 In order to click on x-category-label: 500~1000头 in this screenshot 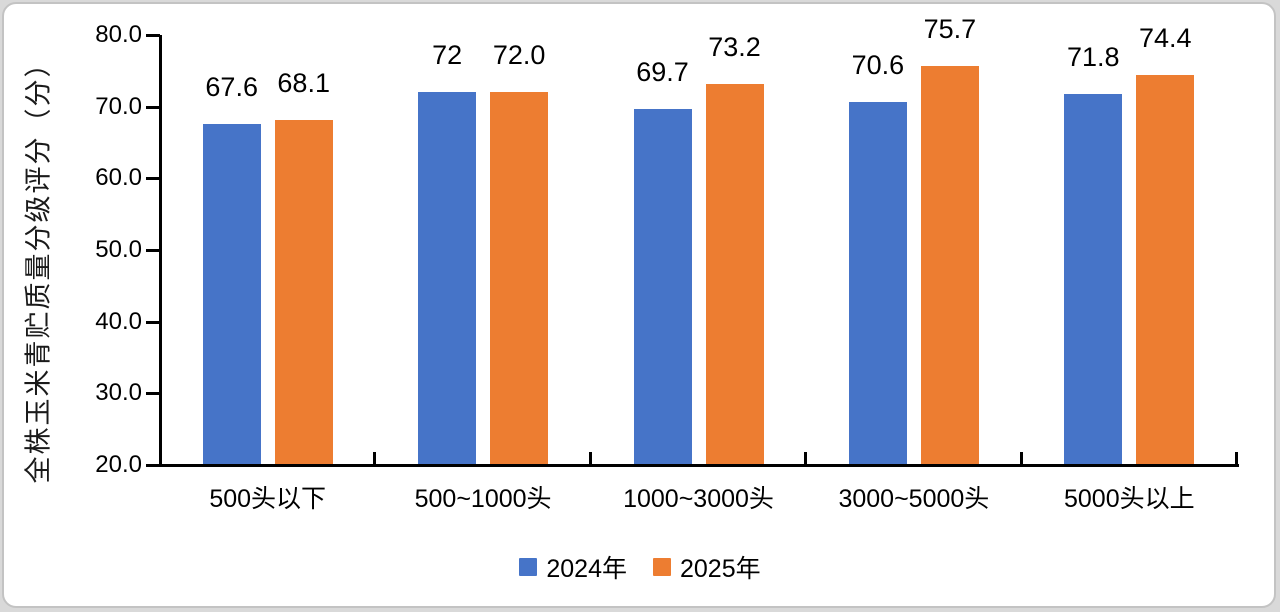, I will do `click(483, 499)`.